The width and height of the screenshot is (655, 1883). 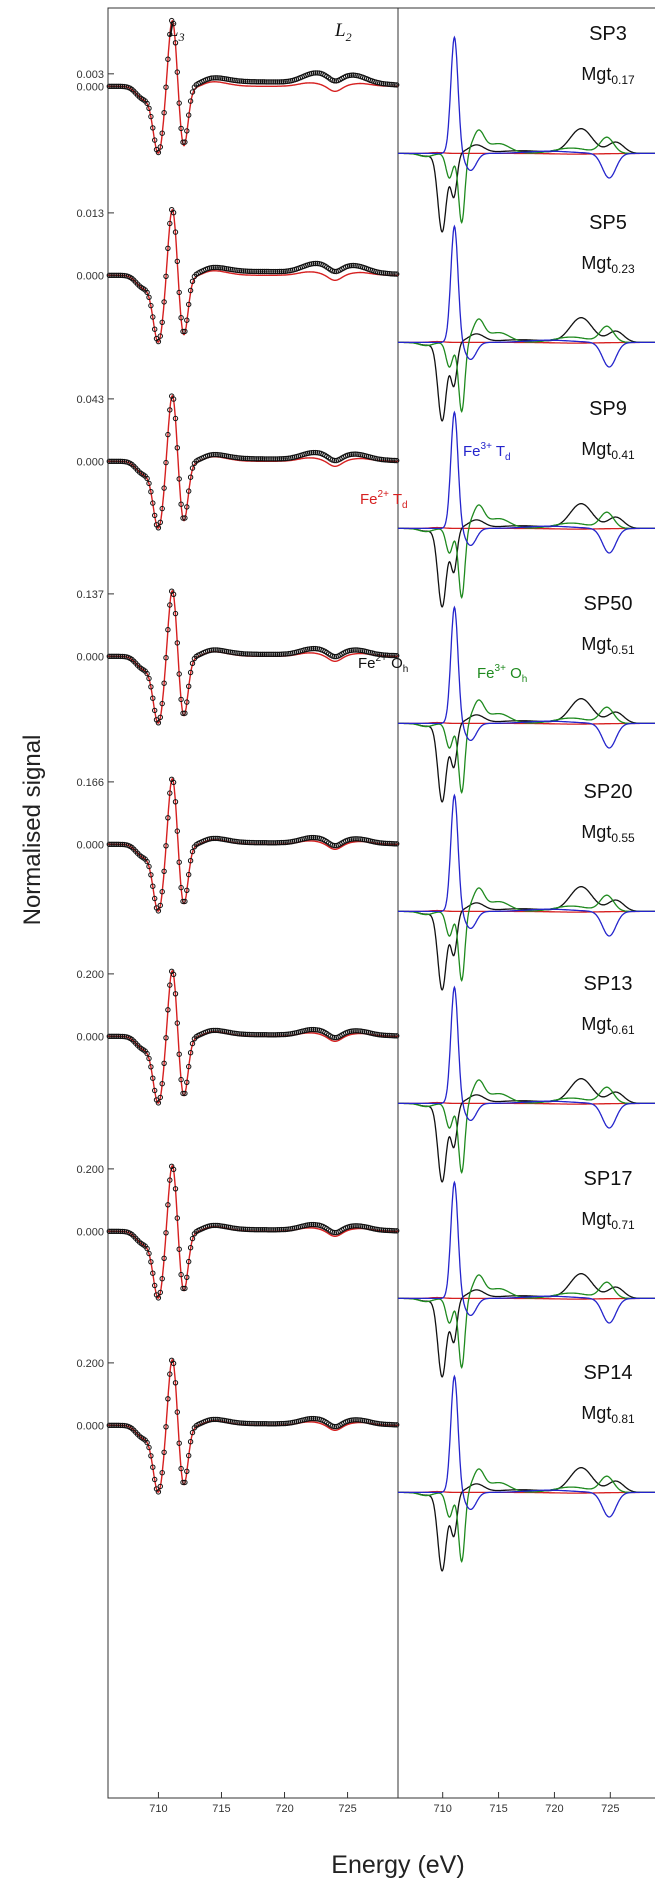 I want to click on component-fe2-oh, so click(x=526, y=1130).